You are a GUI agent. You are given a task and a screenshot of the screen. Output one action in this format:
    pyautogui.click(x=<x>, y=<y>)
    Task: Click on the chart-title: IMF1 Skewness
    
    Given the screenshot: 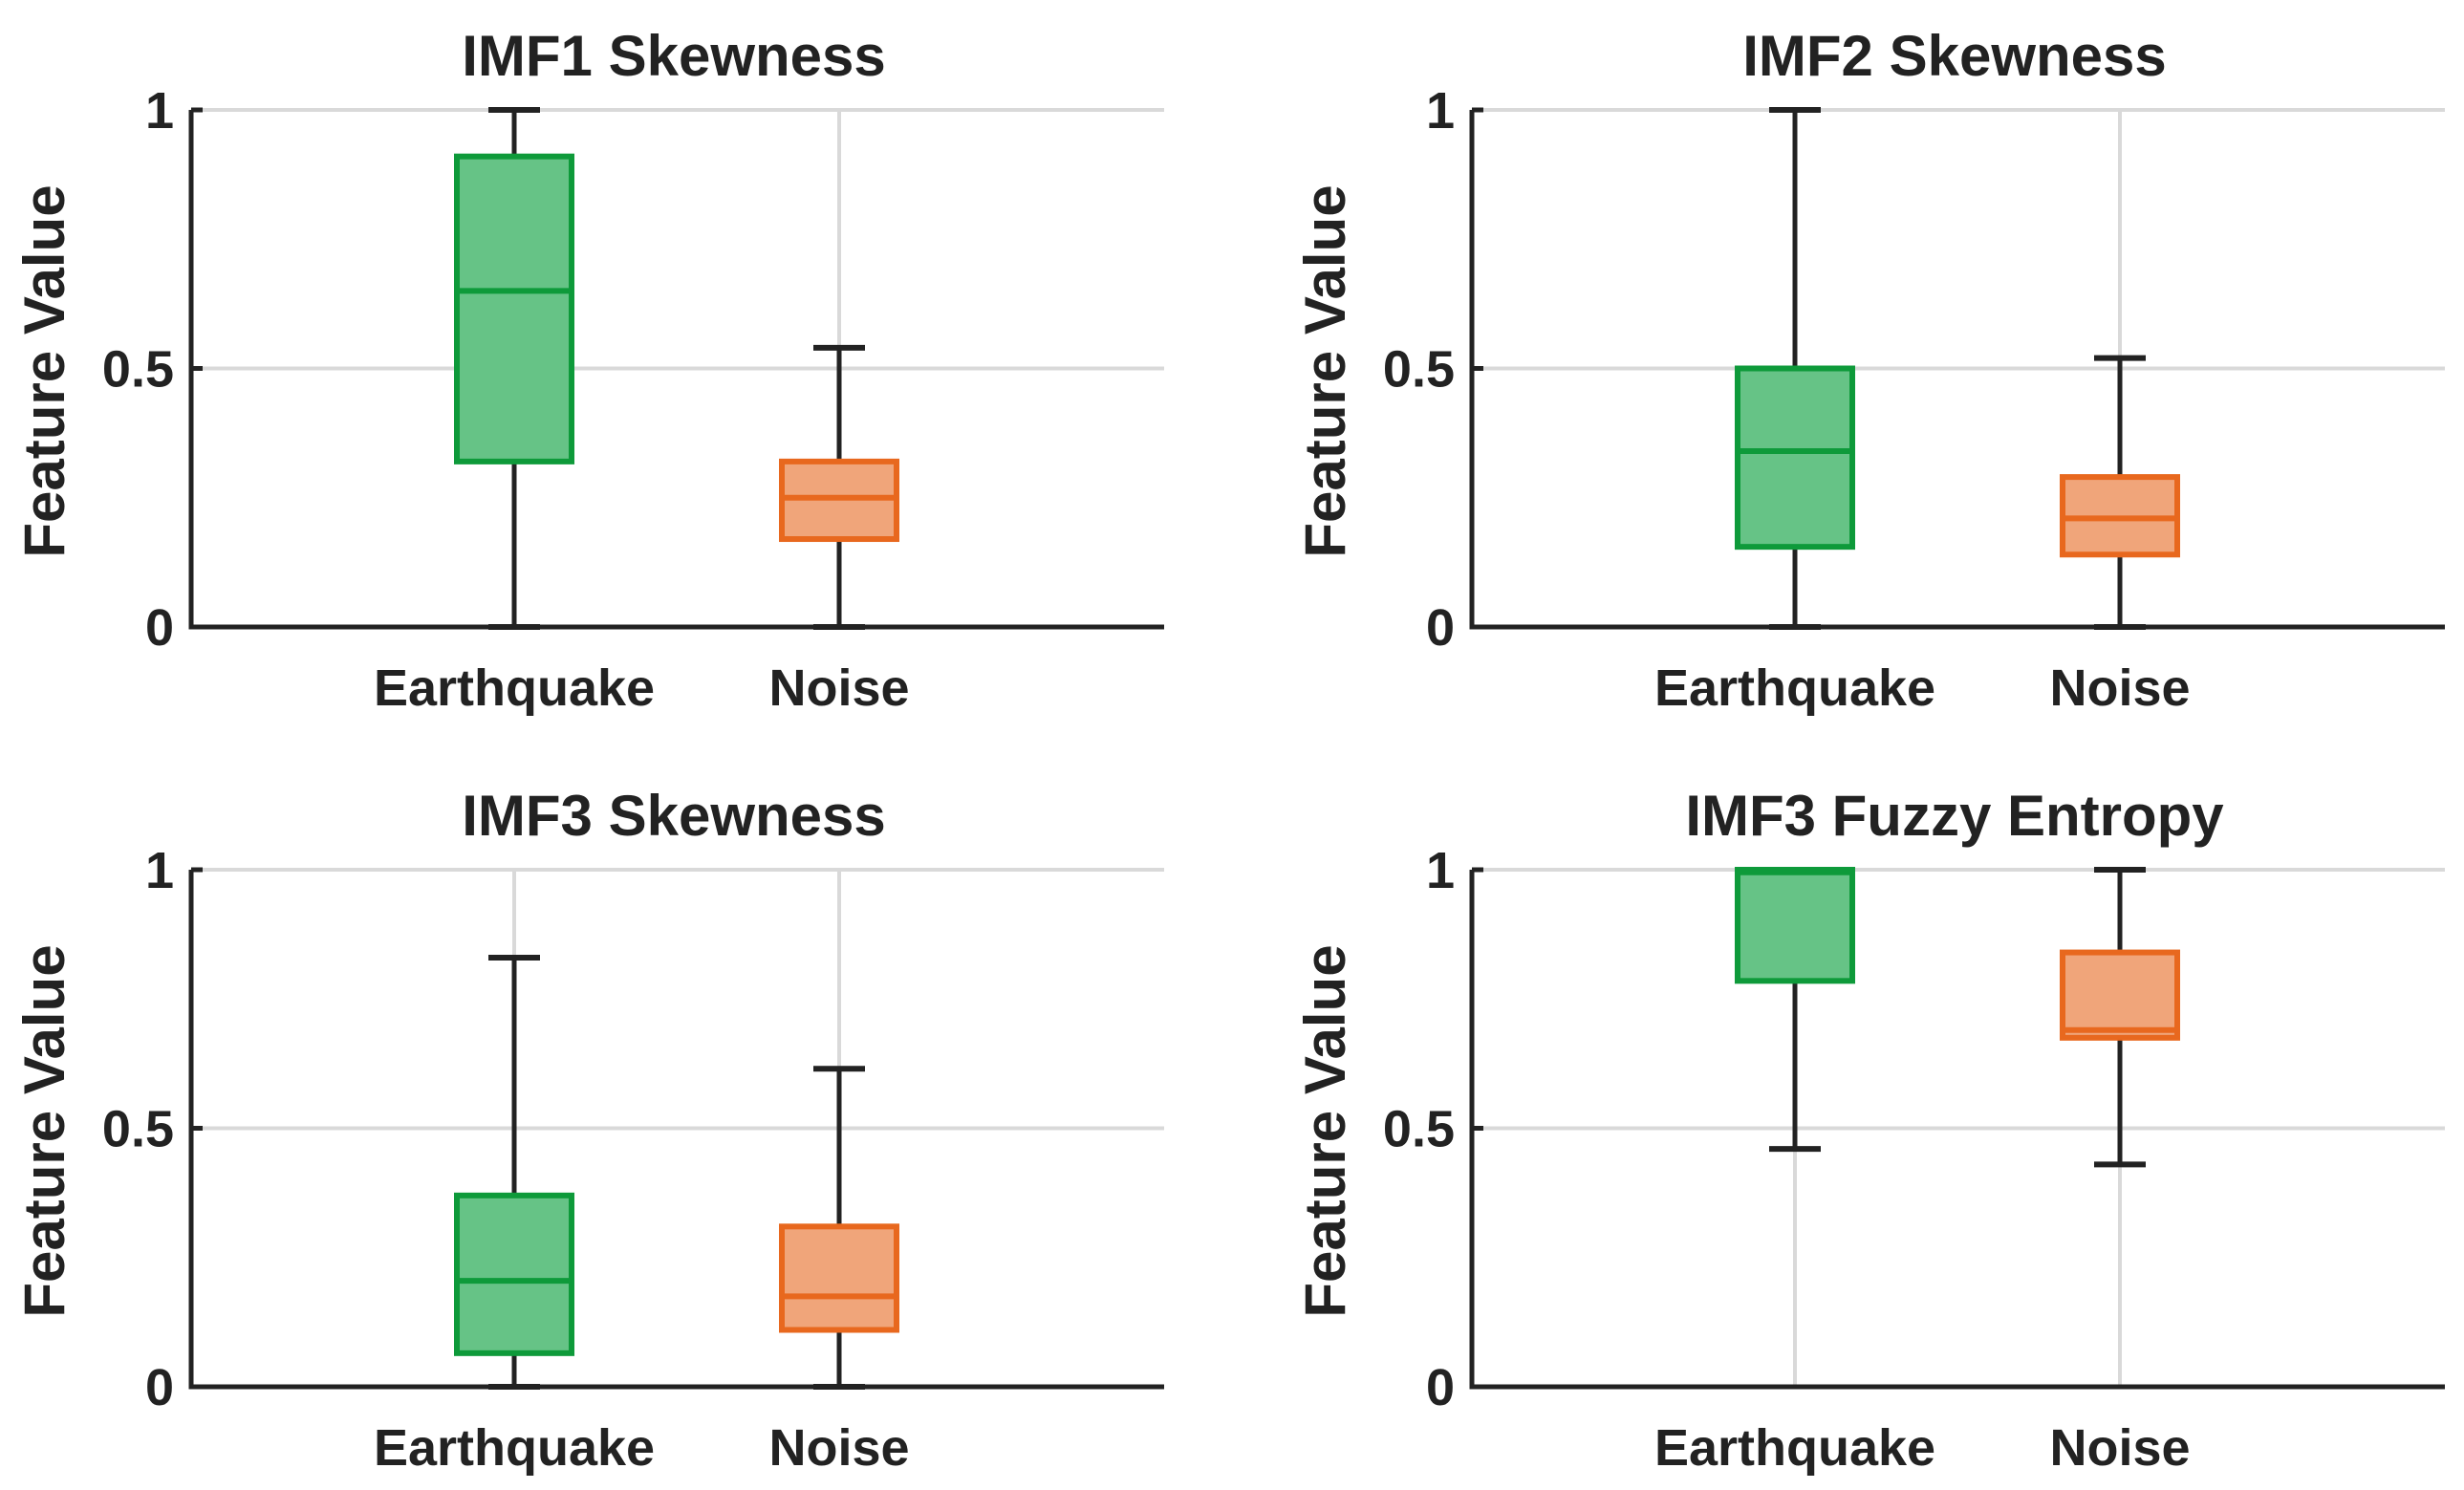 What is the action you would take?
    pyautogui.click(x=674, y=56)
    